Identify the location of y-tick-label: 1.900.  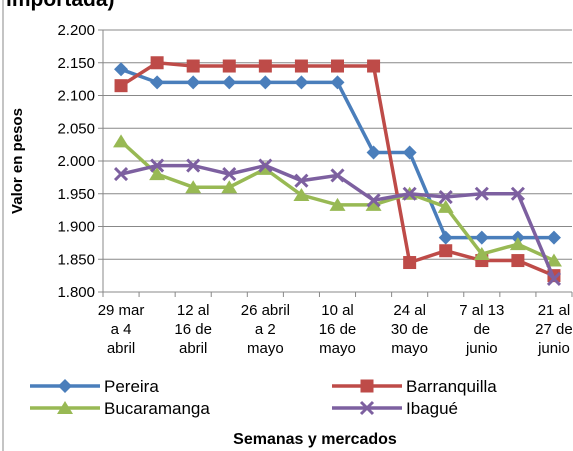
(76, 227).